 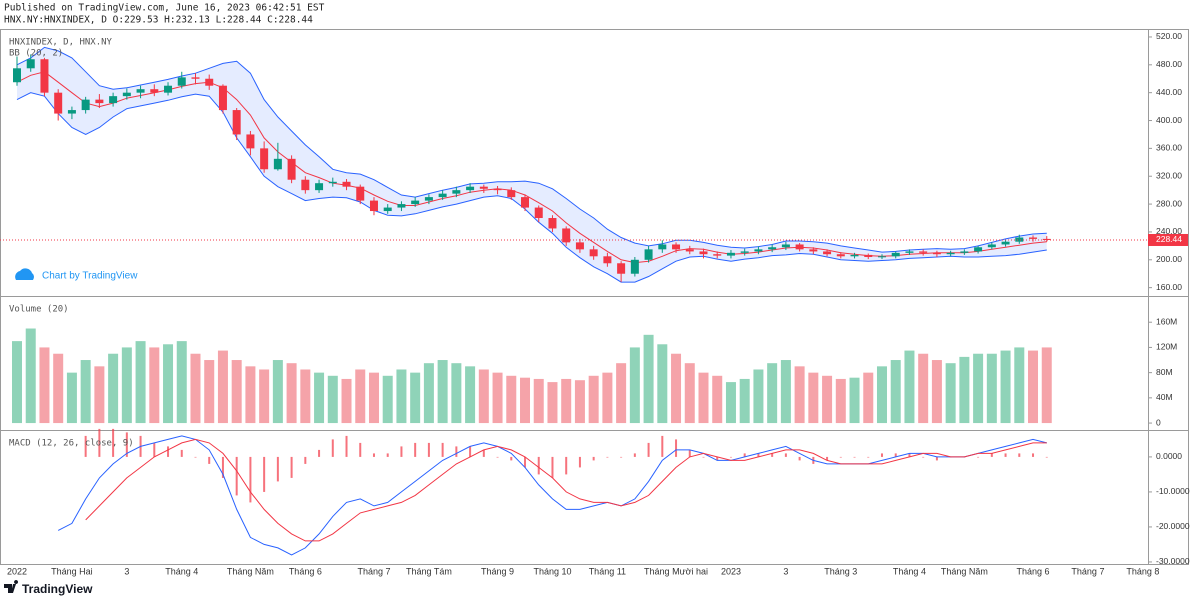 I want to click on y-tick-label: 0, so click(x=1158, y=422).